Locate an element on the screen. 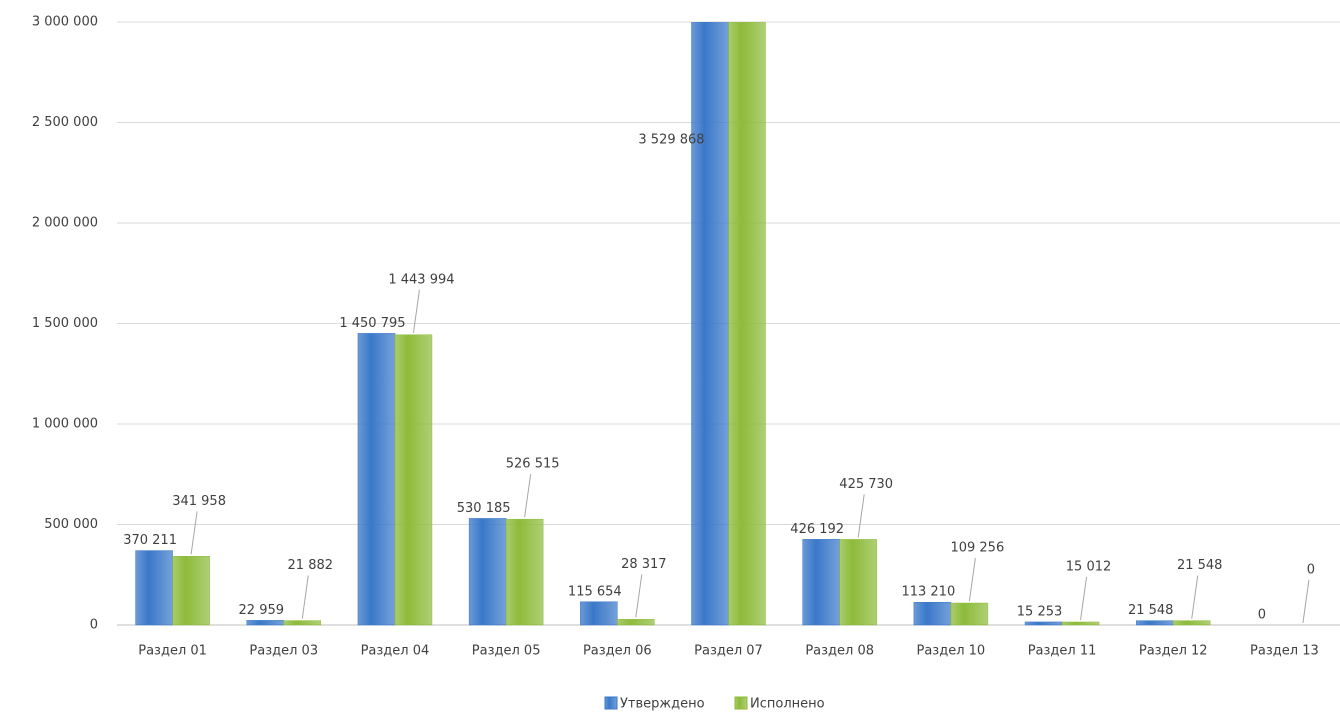 The width and height of the screenshot is (1340, 713). x-tick-label: Раздел 12 is located at coordinates (1173, 651).